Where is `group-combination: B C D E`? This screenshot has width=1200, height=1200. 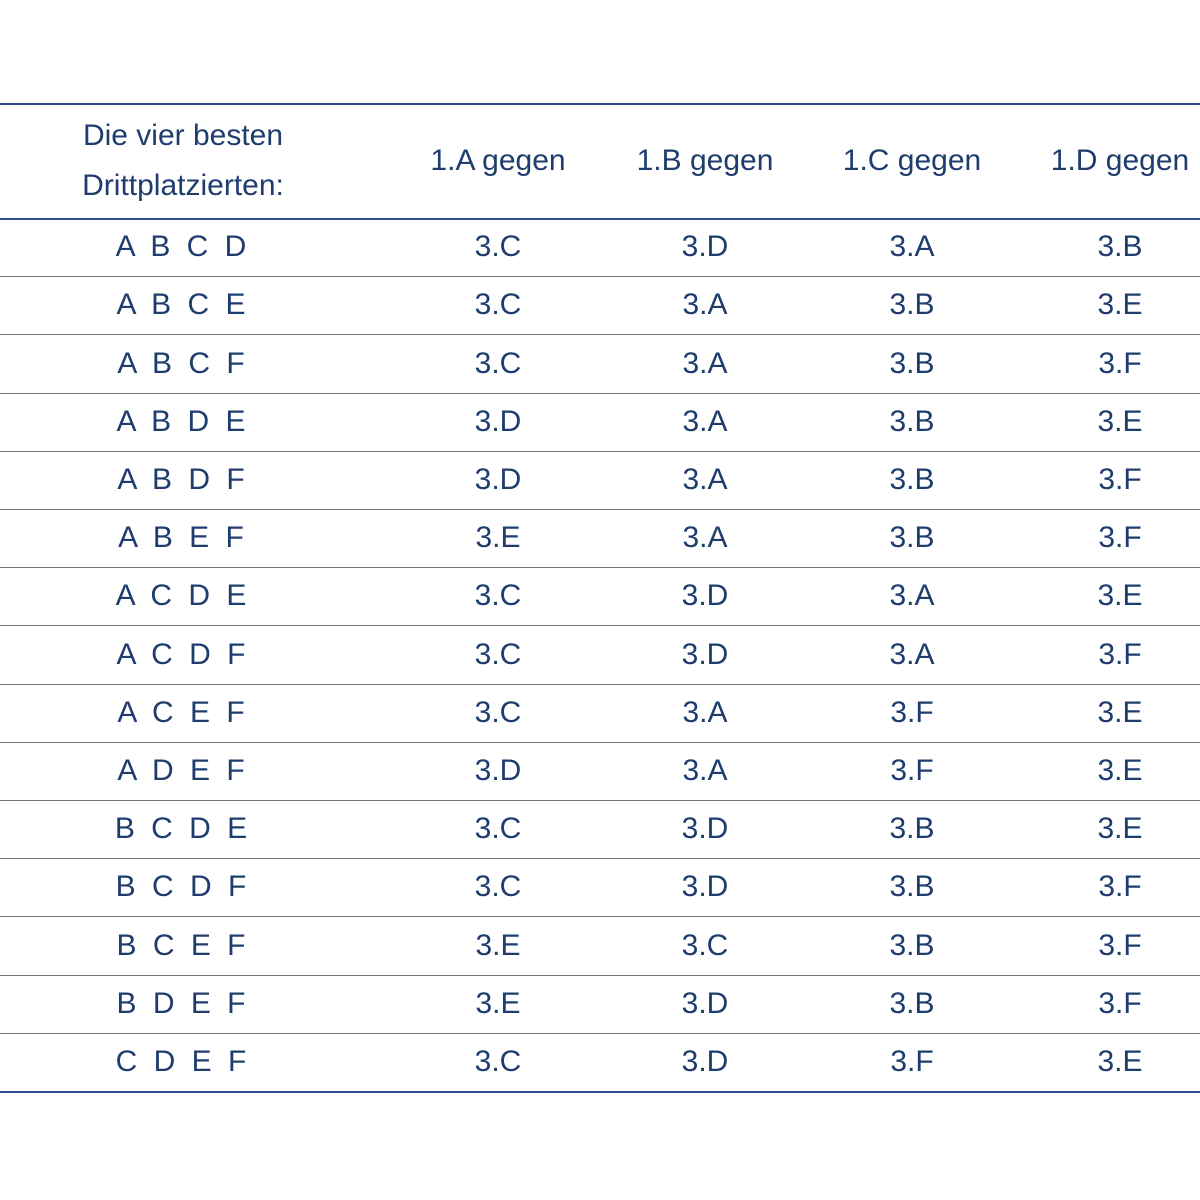 group-combination: B C D E is located at coordinates (183, 829).